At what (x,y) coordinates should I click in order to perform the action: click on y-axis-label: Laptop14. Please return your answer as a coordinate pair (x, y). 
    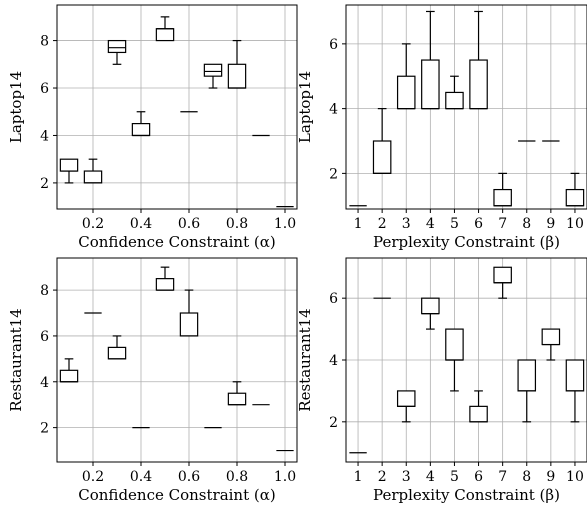
    Looking at the image, I should click on (305, 107).